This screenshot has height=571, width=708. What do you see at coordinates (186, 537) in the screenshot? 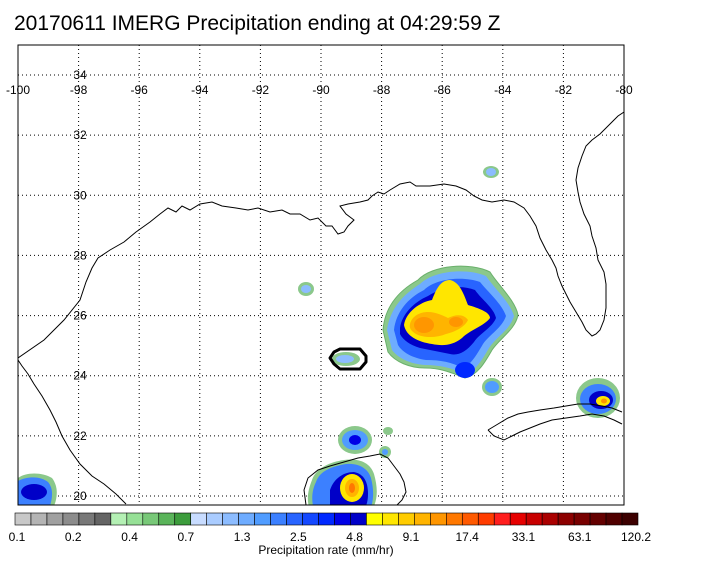
I see `colorbar-tick-label: 0.7` at bounding box center [186, 537].